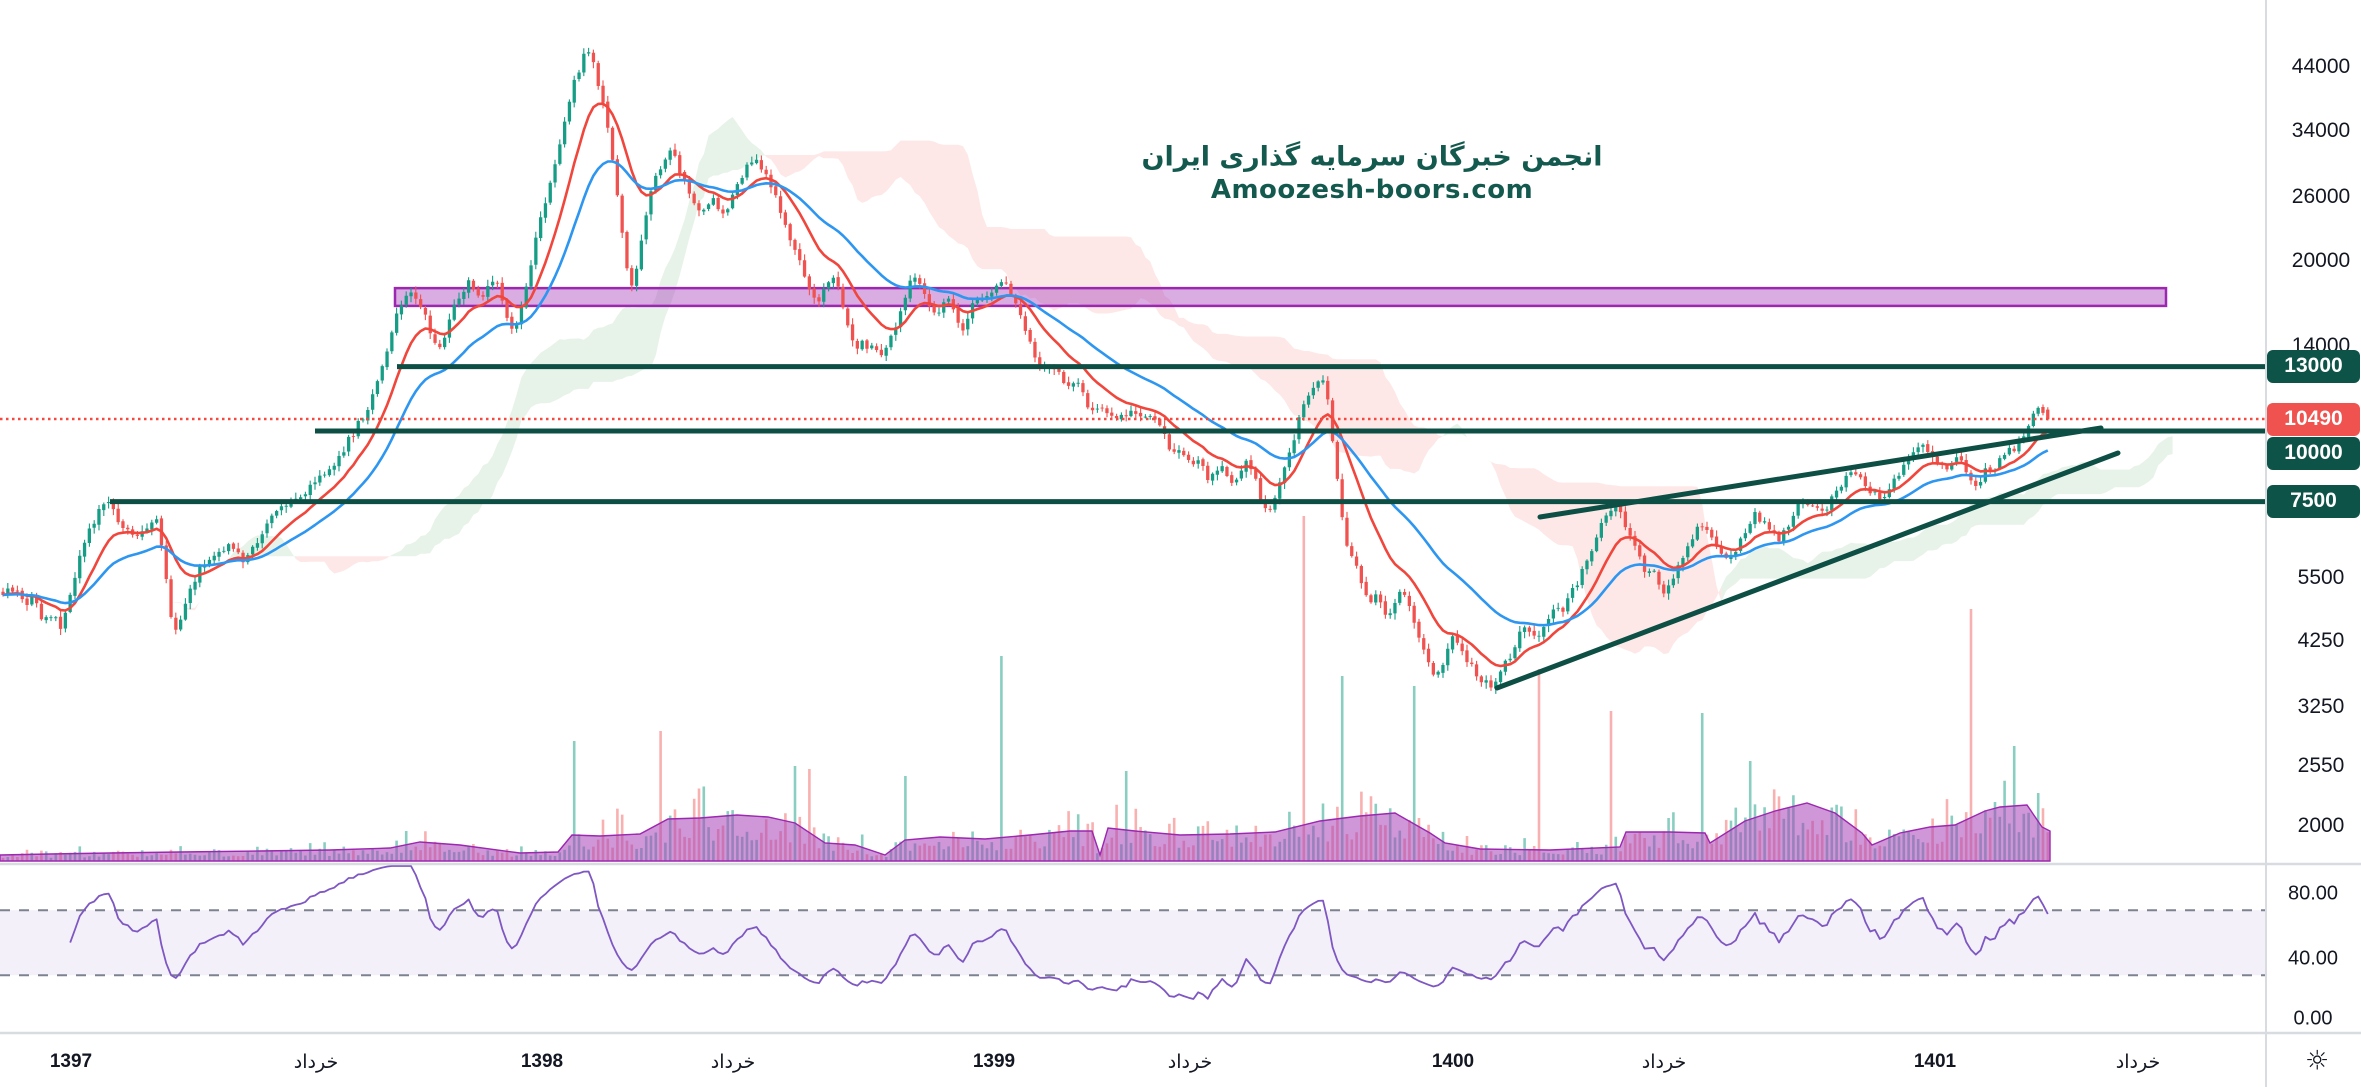 Image resolution: width=2361 pixels, height=1087 pixels. What do you see at coordinates (1935, 1061) in the screenshot?
I see `time-axis-year-label: 1401` at bounding box center [1935, 1061].